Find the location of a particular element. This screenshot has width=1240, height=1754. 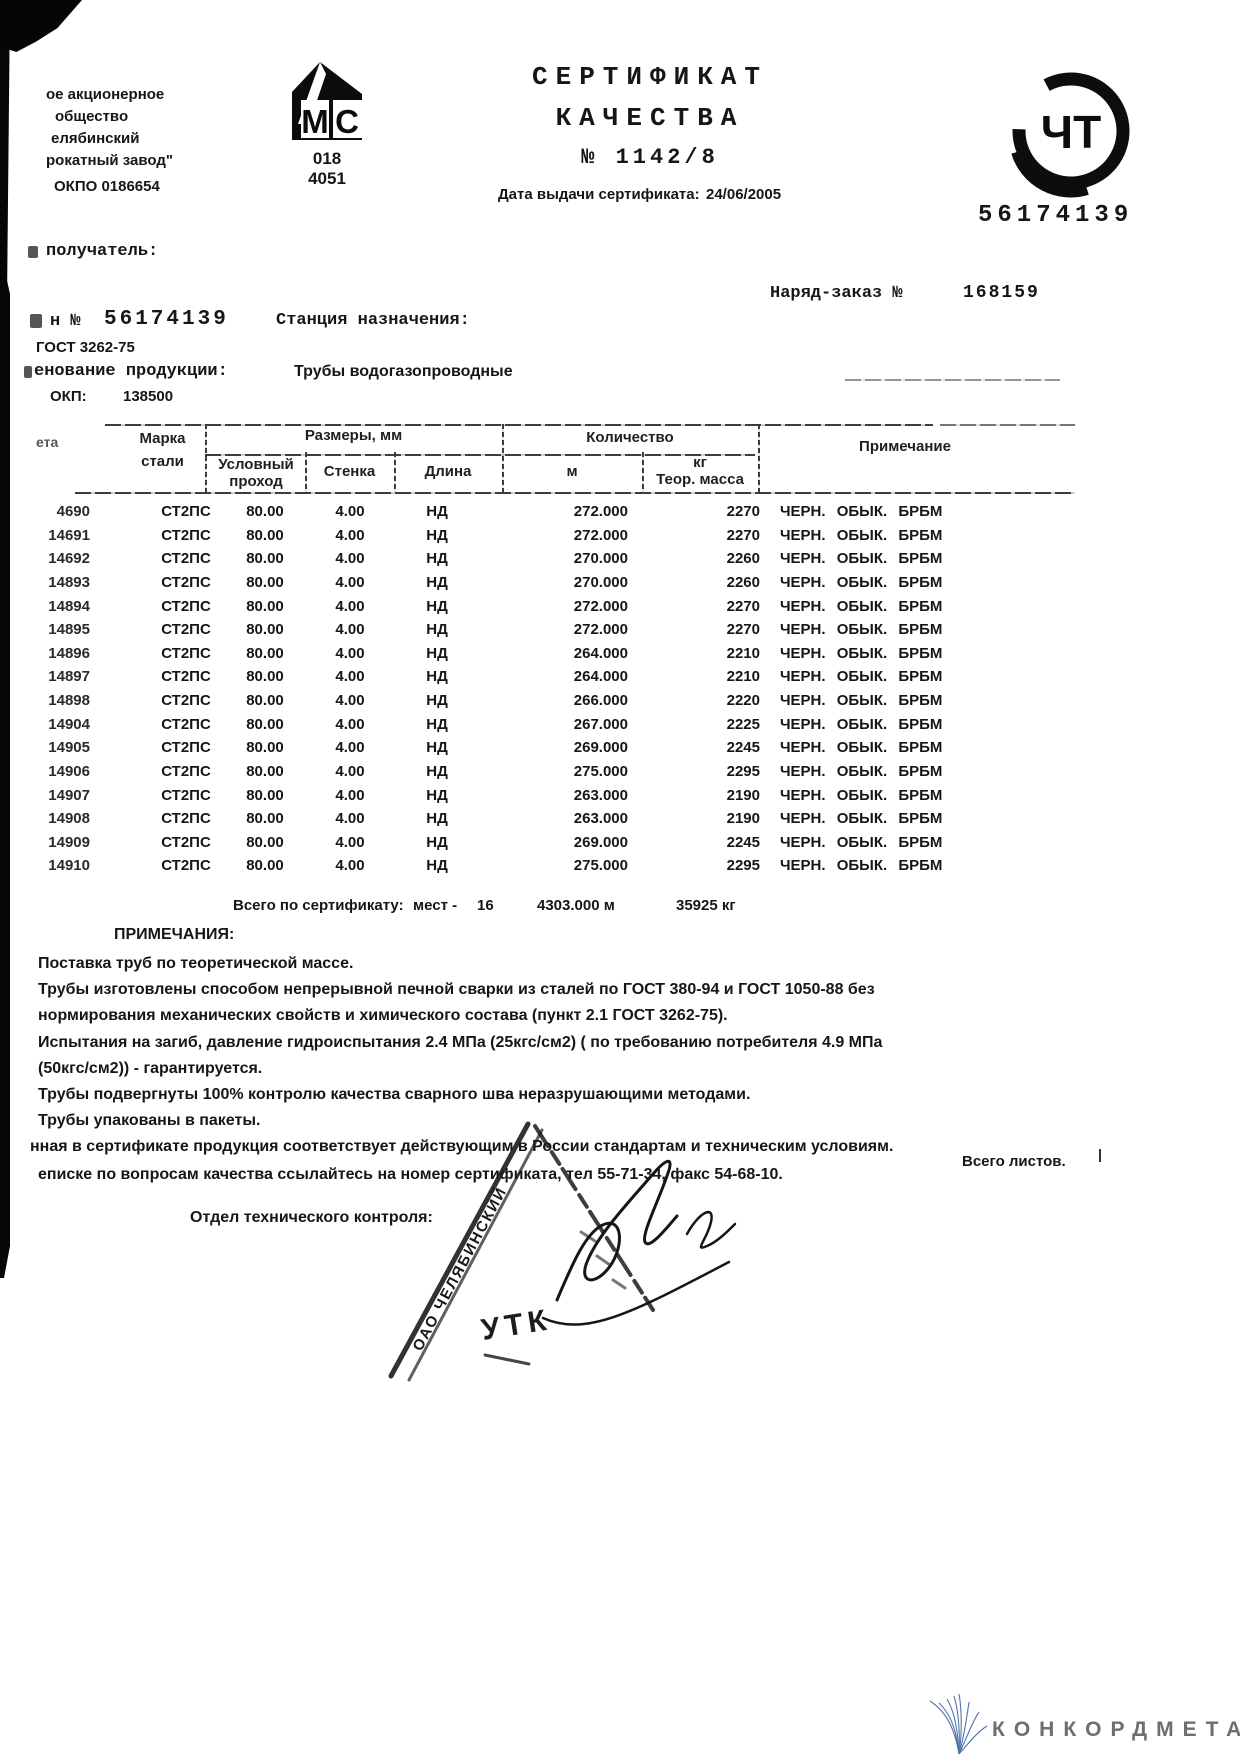

stamp-graphic: ОАО ЧЕЛЯБИНСКИЙ УТК is located at coordinates (562, 1251).